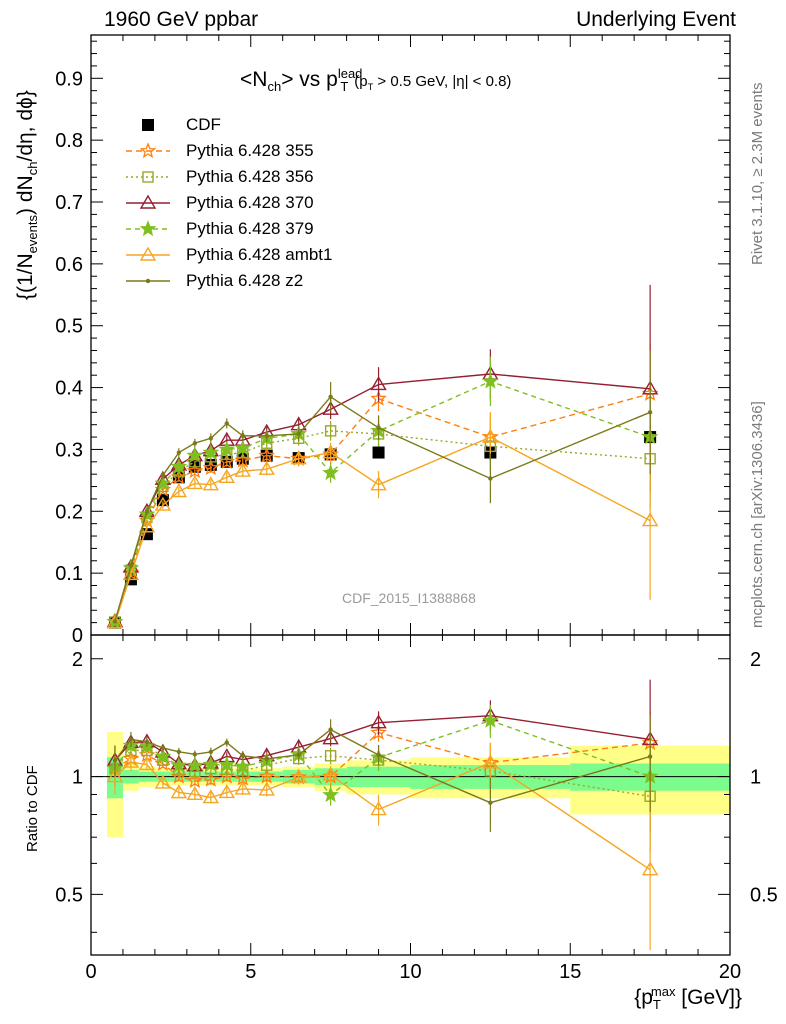  What do you see at coordinates (361, 81) in the screenshot?
I see `title-cut: (p` at bounding box center [361, 81].